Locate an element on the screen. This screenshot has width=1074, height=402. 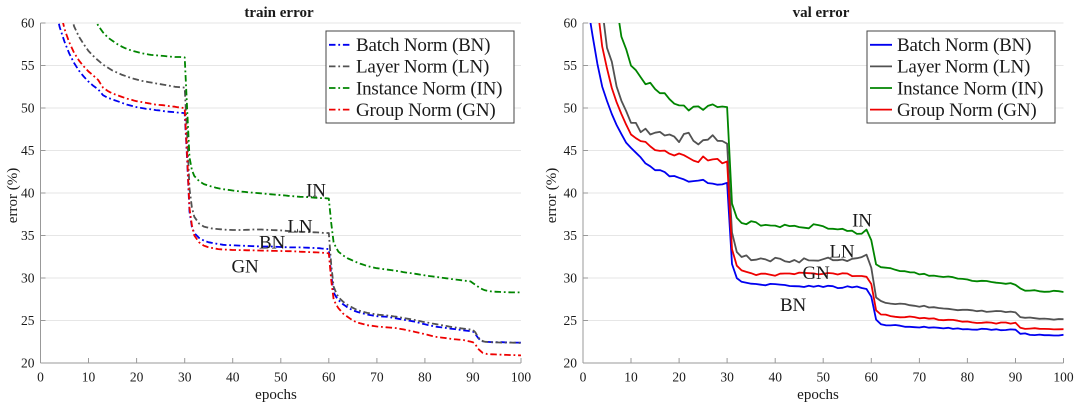
svg-text: val error is located at coordinates (821, 13).